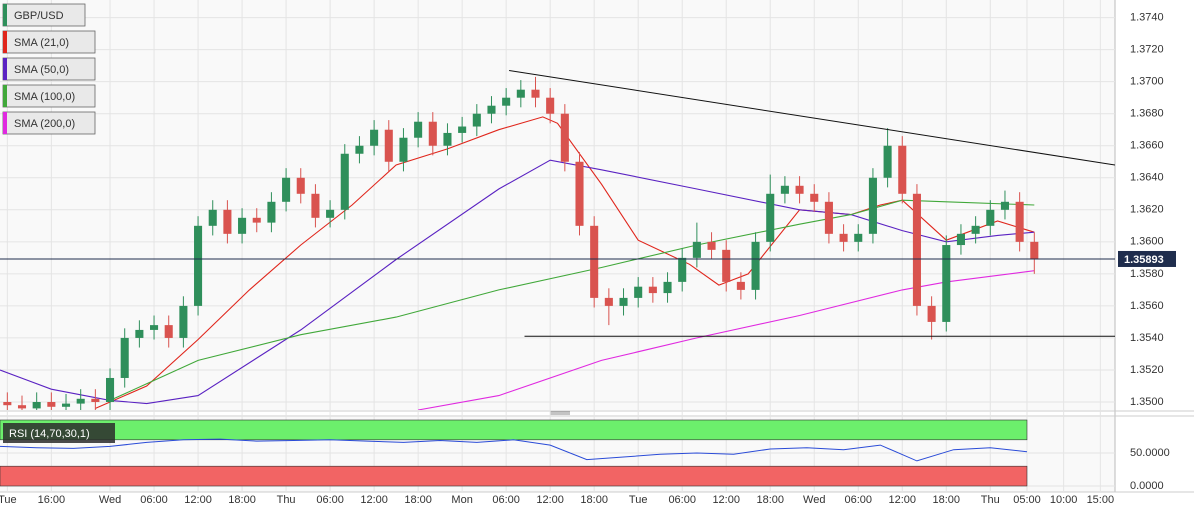  I want to click on x-tick-label: 15:00, so click(1101, 500).